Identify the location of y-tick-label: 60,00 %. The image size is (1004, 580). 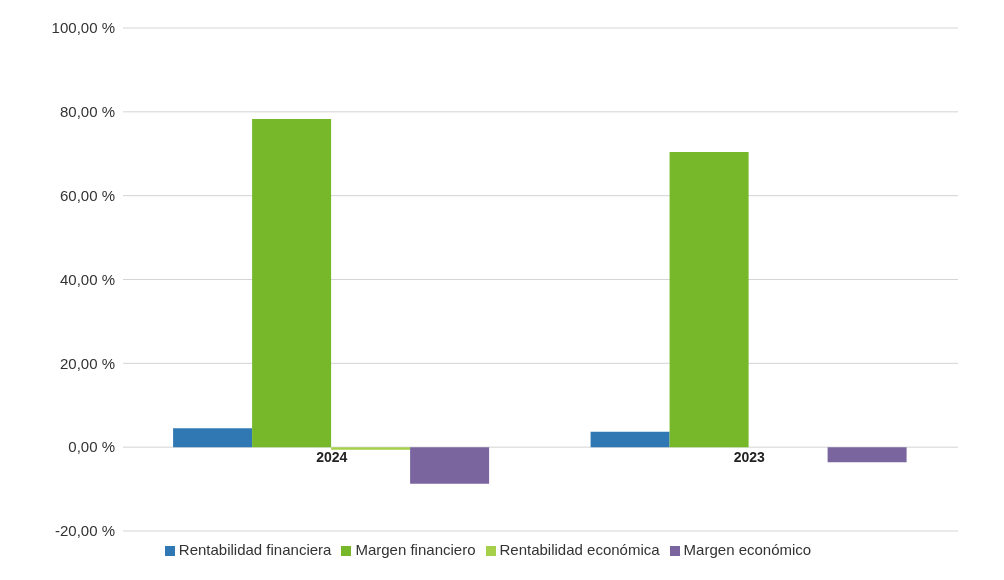
(87, 195).